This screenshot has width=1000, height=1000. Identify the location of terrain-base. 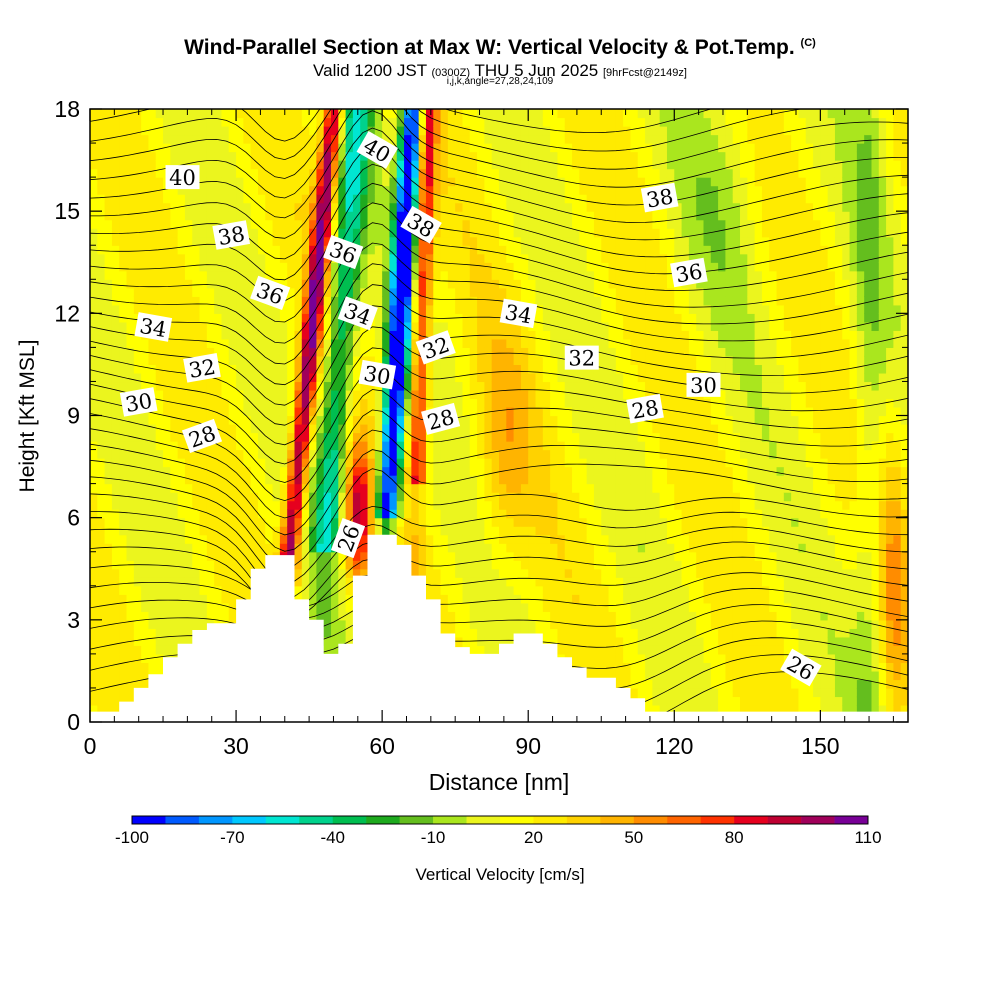
(499, 716).